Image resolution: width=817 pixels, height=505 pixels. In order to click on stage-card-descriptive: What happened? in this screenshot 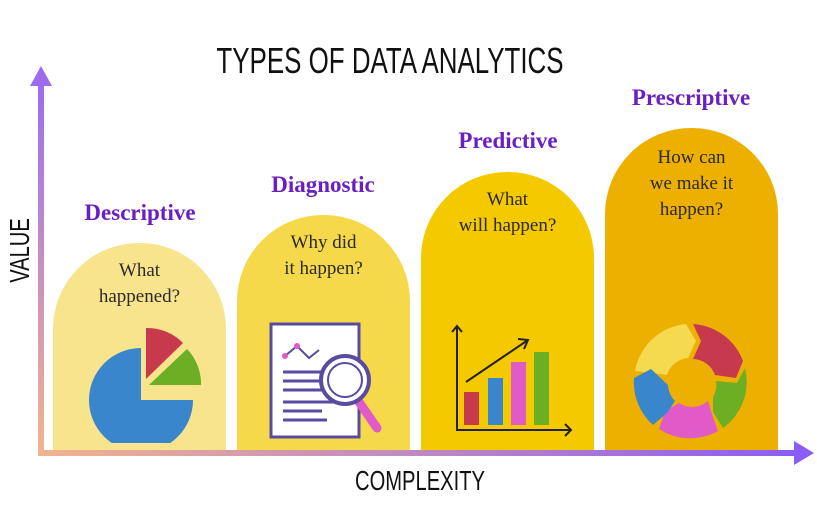, I will do `click(139, 346)`.